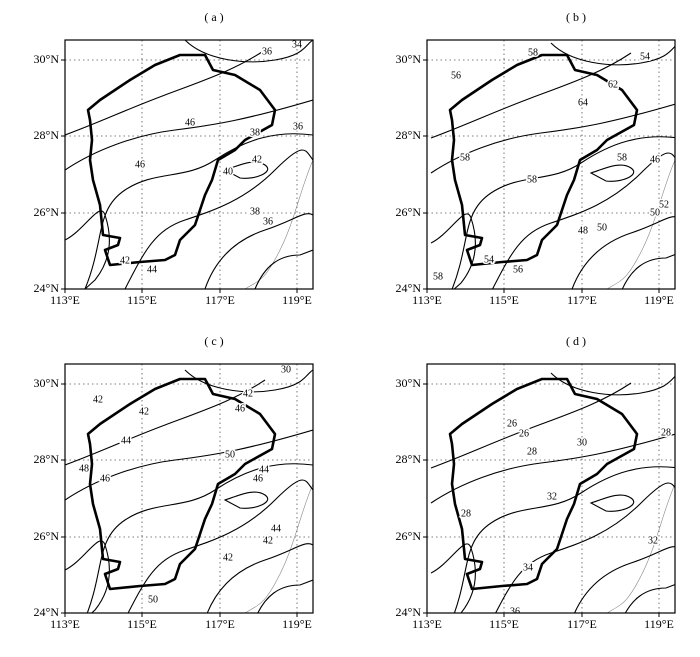 Image resolution: width=700 pixels, height=657 pixels. I want to click on contour-label: 64, so click(583, 102).